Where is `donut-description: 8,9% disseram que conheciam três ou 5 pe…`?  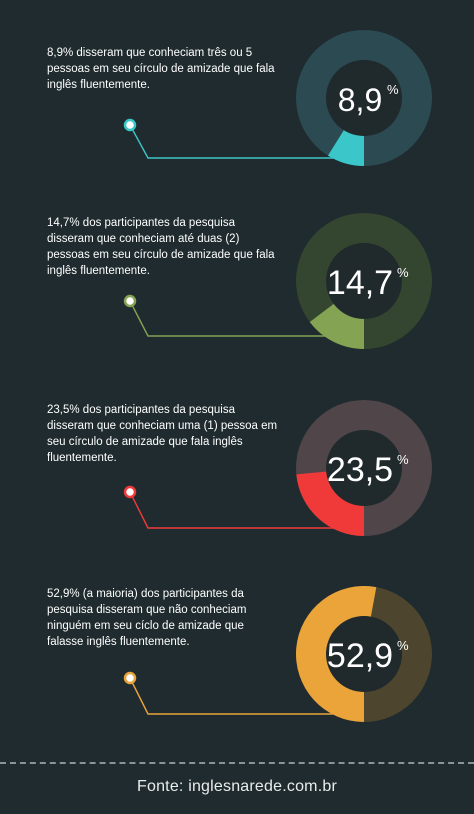 donut-description: 8,9% disseram que conheciam três ou 5 pe… is located at coordinates (161, 69).